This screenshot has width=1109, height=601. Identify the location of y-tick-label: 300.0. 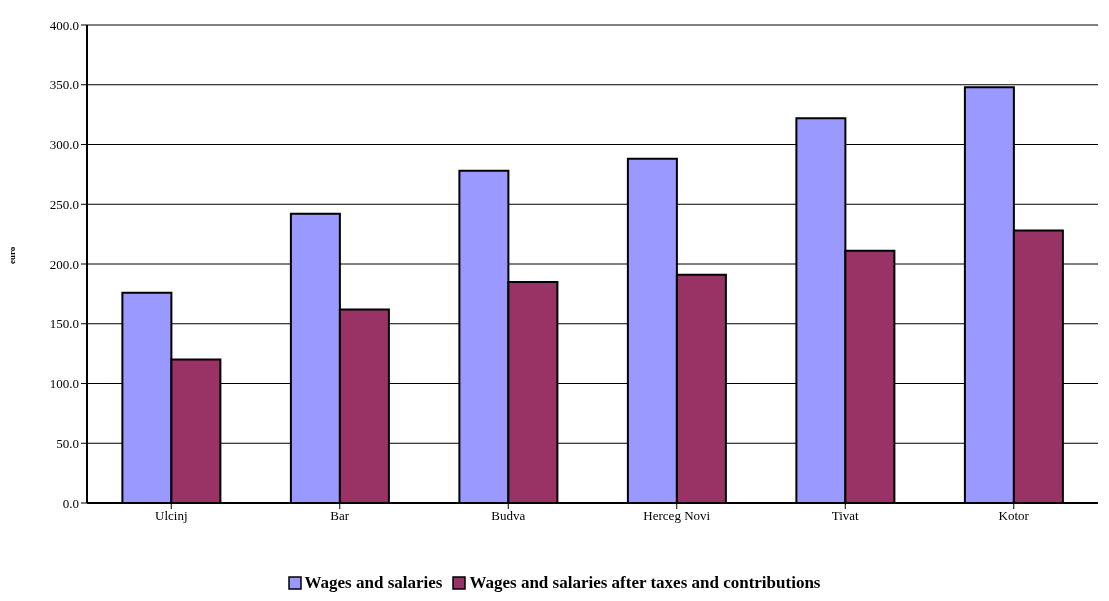
(64, 145).